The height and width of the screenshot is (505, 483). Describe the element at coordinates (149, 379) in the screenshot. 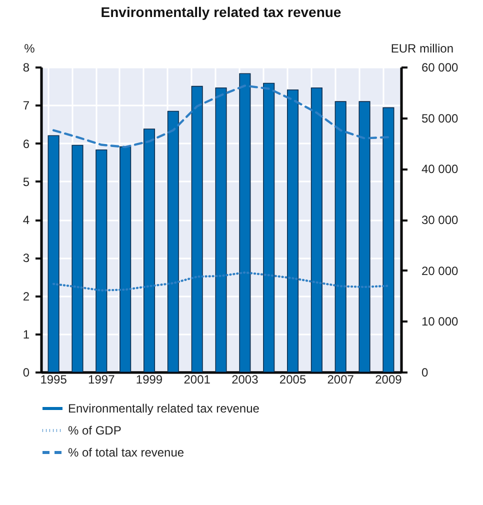

I see `x-tick-label: 1999` at that location.